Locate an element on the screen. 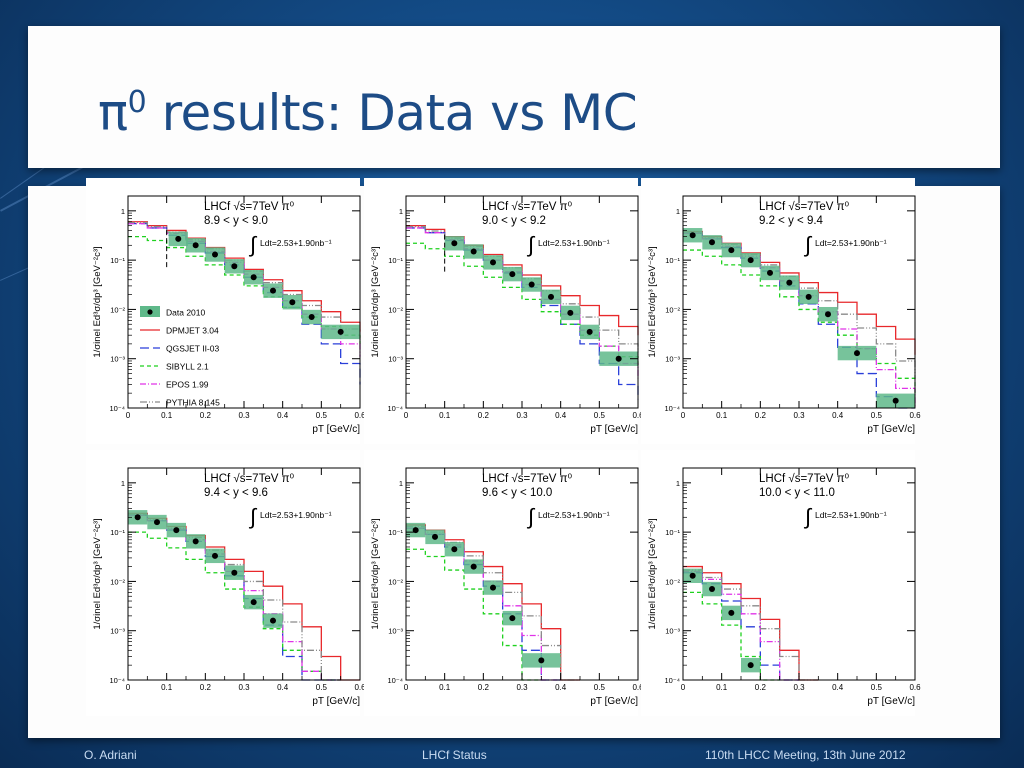 This screenshot has height=768, width=1024. footer-talk-title: LHCf Status is located at coordinates (454, 755).